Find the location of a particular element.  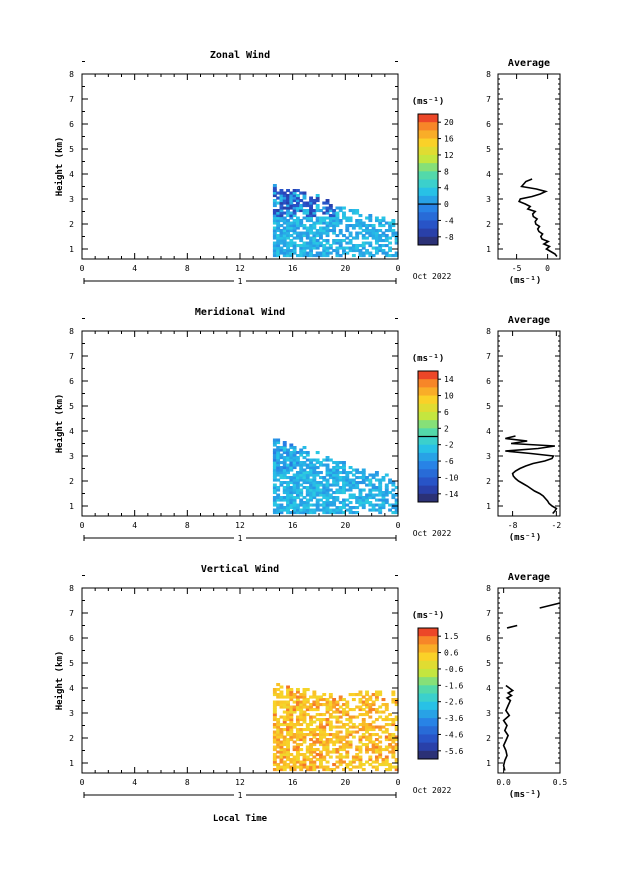

y-tick-label: 2 is located at coordinates (71, 481).